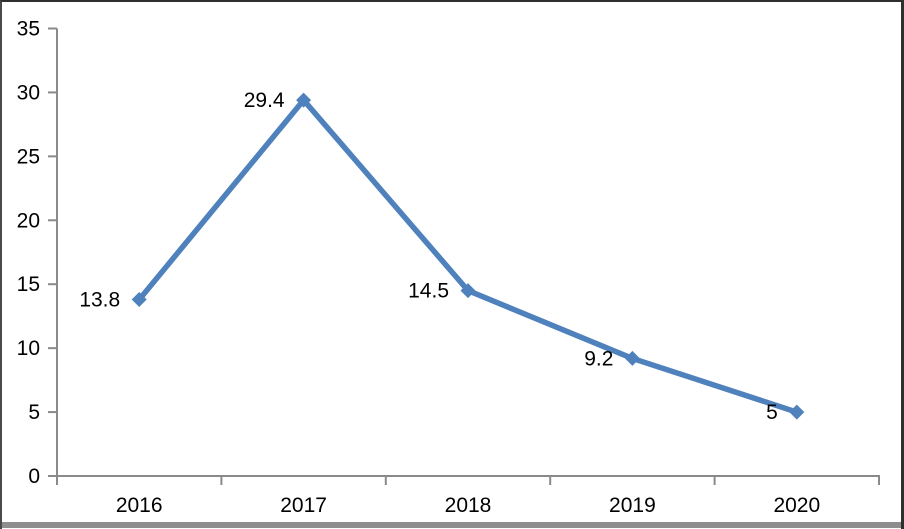 Image resolution: width=904 pixels, height=529 pixels. Describe the element at coordinates (468, 505) in the screenshot. I see `x-axis-category-label: 2018` at that location.